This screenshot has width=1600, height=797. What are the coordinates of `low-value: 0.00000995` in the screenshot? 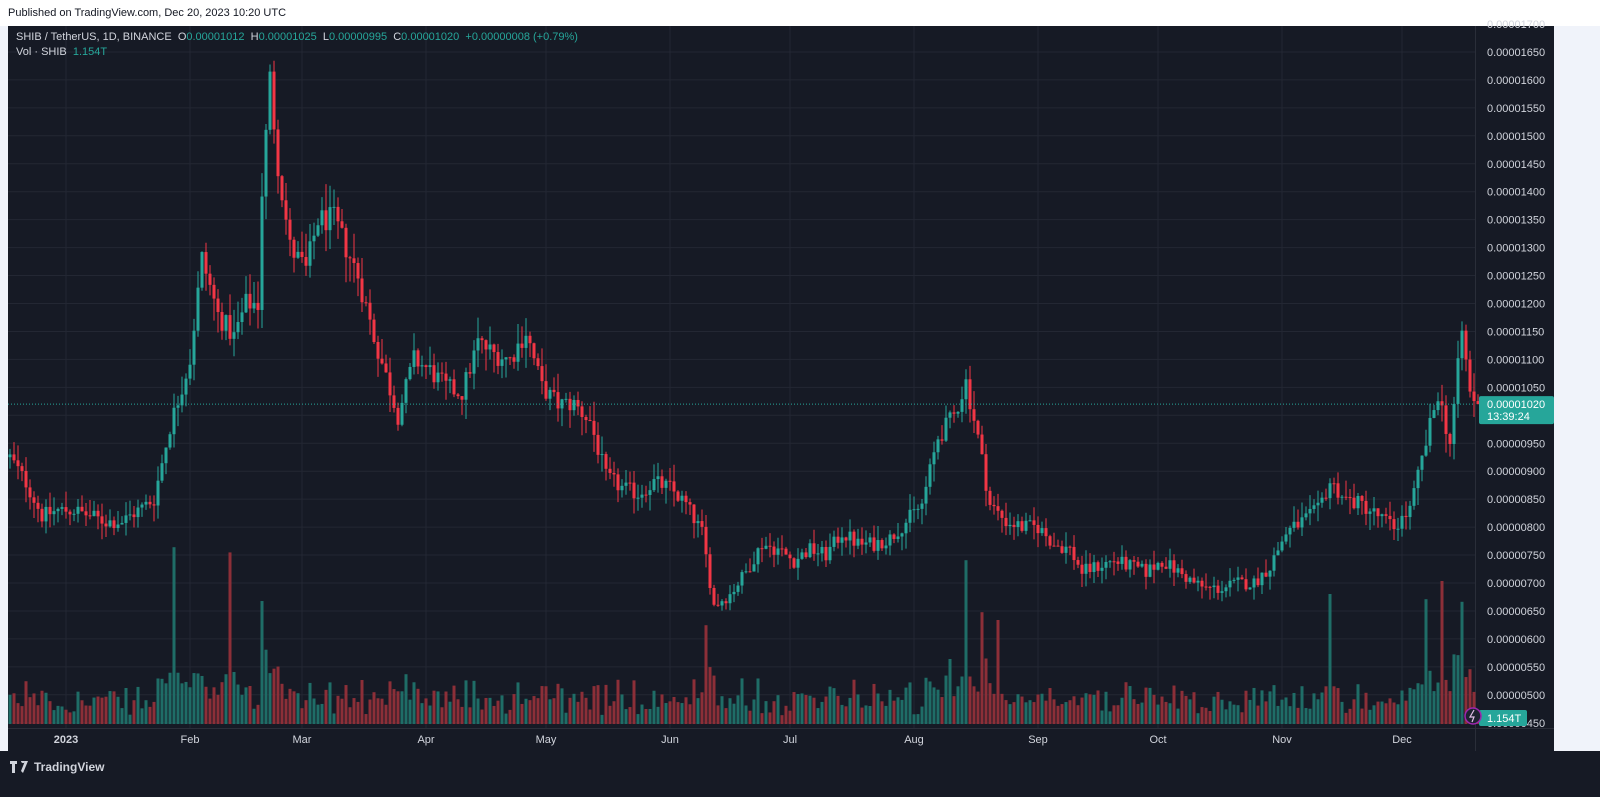 It's located at (358, 37).